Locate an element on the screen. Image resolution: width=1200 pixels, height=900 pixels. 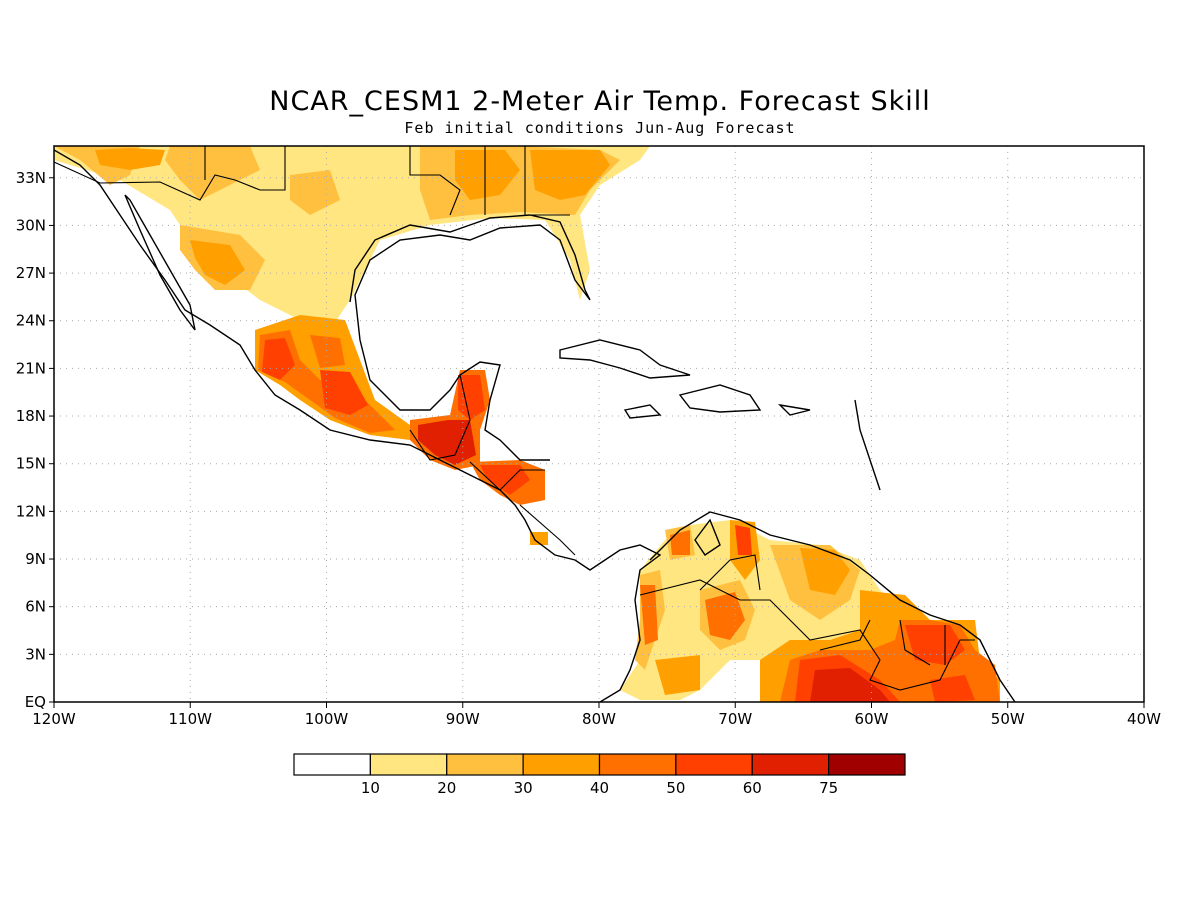
colorbar-label: 60 is located at coordinates (752, 788).